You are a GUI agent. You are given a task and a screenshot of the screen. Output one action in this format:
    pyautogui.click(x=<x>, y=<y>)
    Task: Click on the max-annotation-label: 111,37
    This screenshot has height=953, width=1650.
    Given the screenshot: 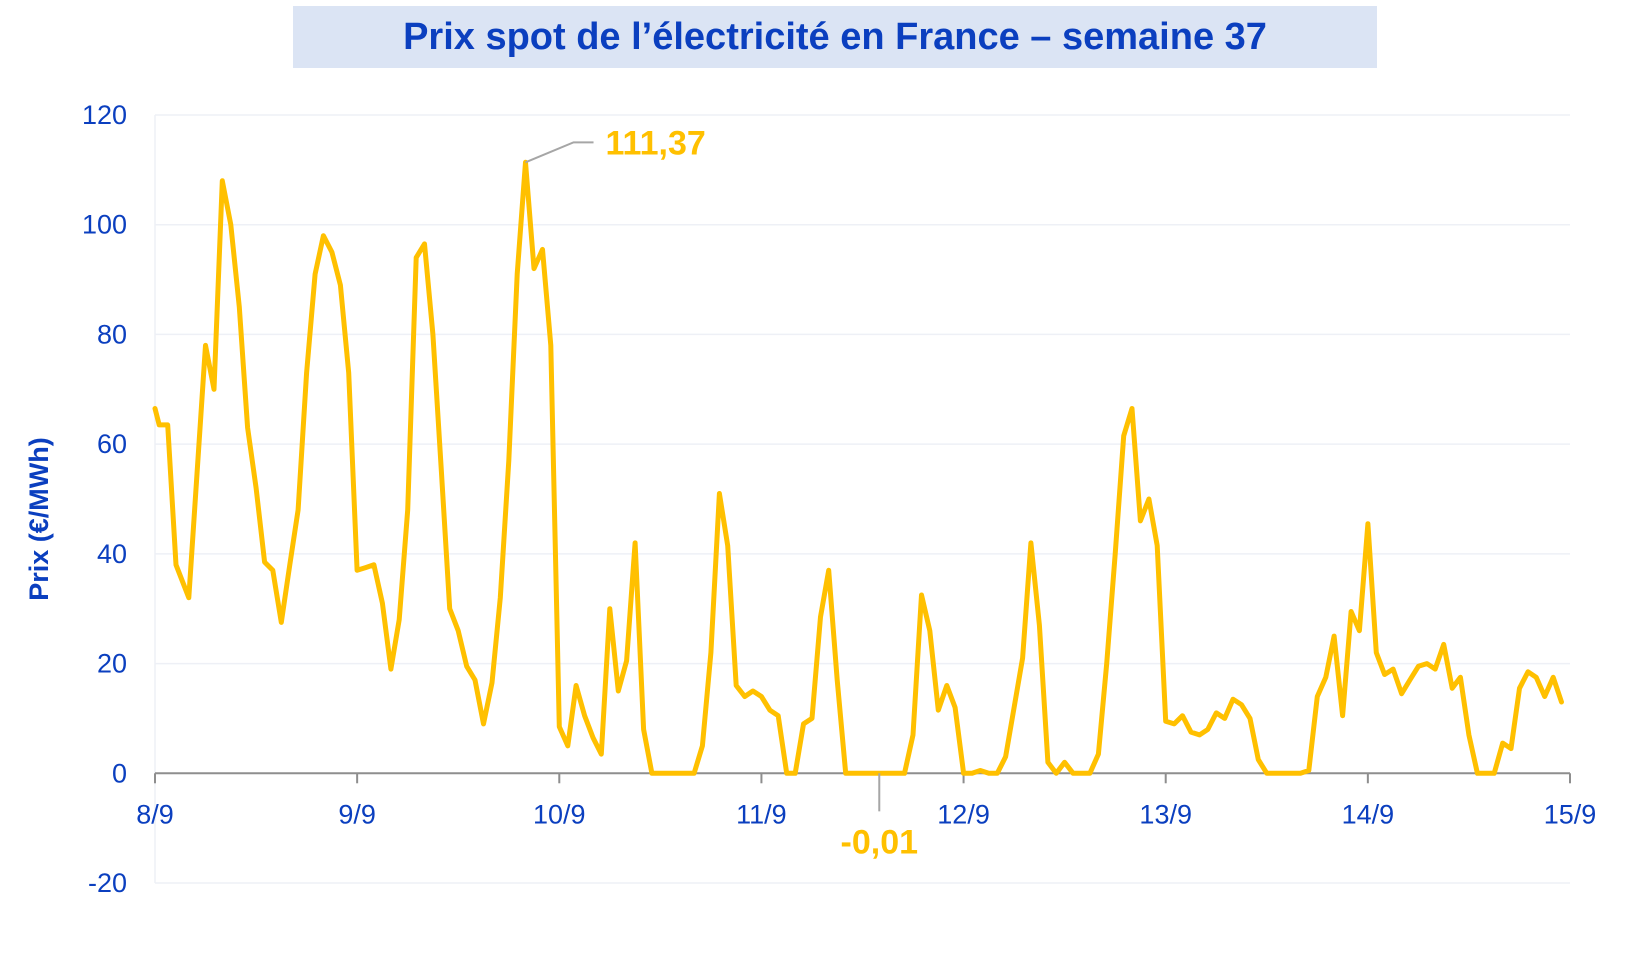 What is the action you would take?
    pyautogui.click(x=656, y=143)
    